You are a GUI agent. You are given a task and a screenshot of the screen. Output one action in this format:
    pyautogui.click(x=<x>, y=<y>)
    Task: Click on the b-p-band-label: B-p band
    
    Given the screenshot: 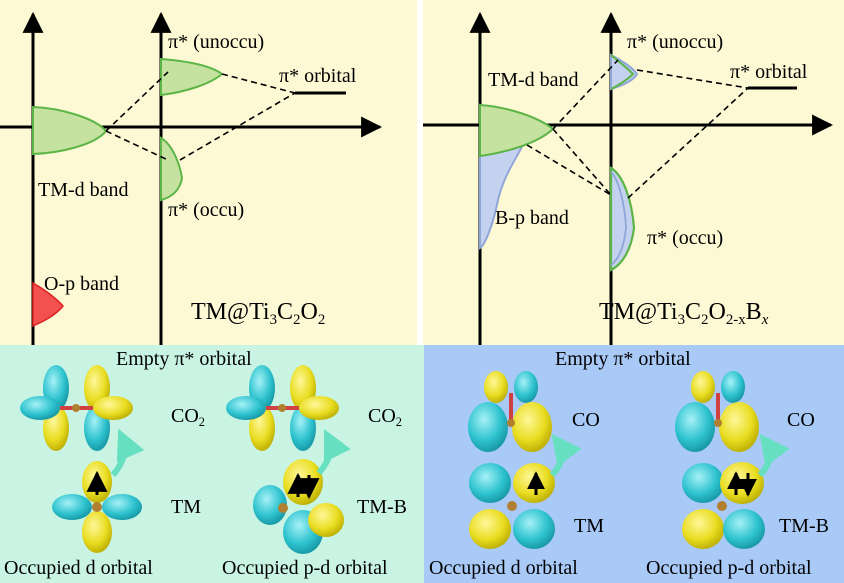 What is the action you would take?
    pyautogui.click(x=532, y=218)
    